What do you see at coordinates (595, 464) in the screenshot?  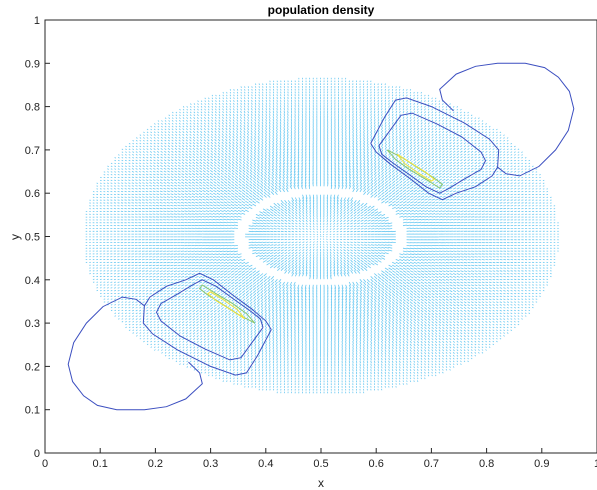 I see `x-tick-label: 1` at bounding box center [595, 464].